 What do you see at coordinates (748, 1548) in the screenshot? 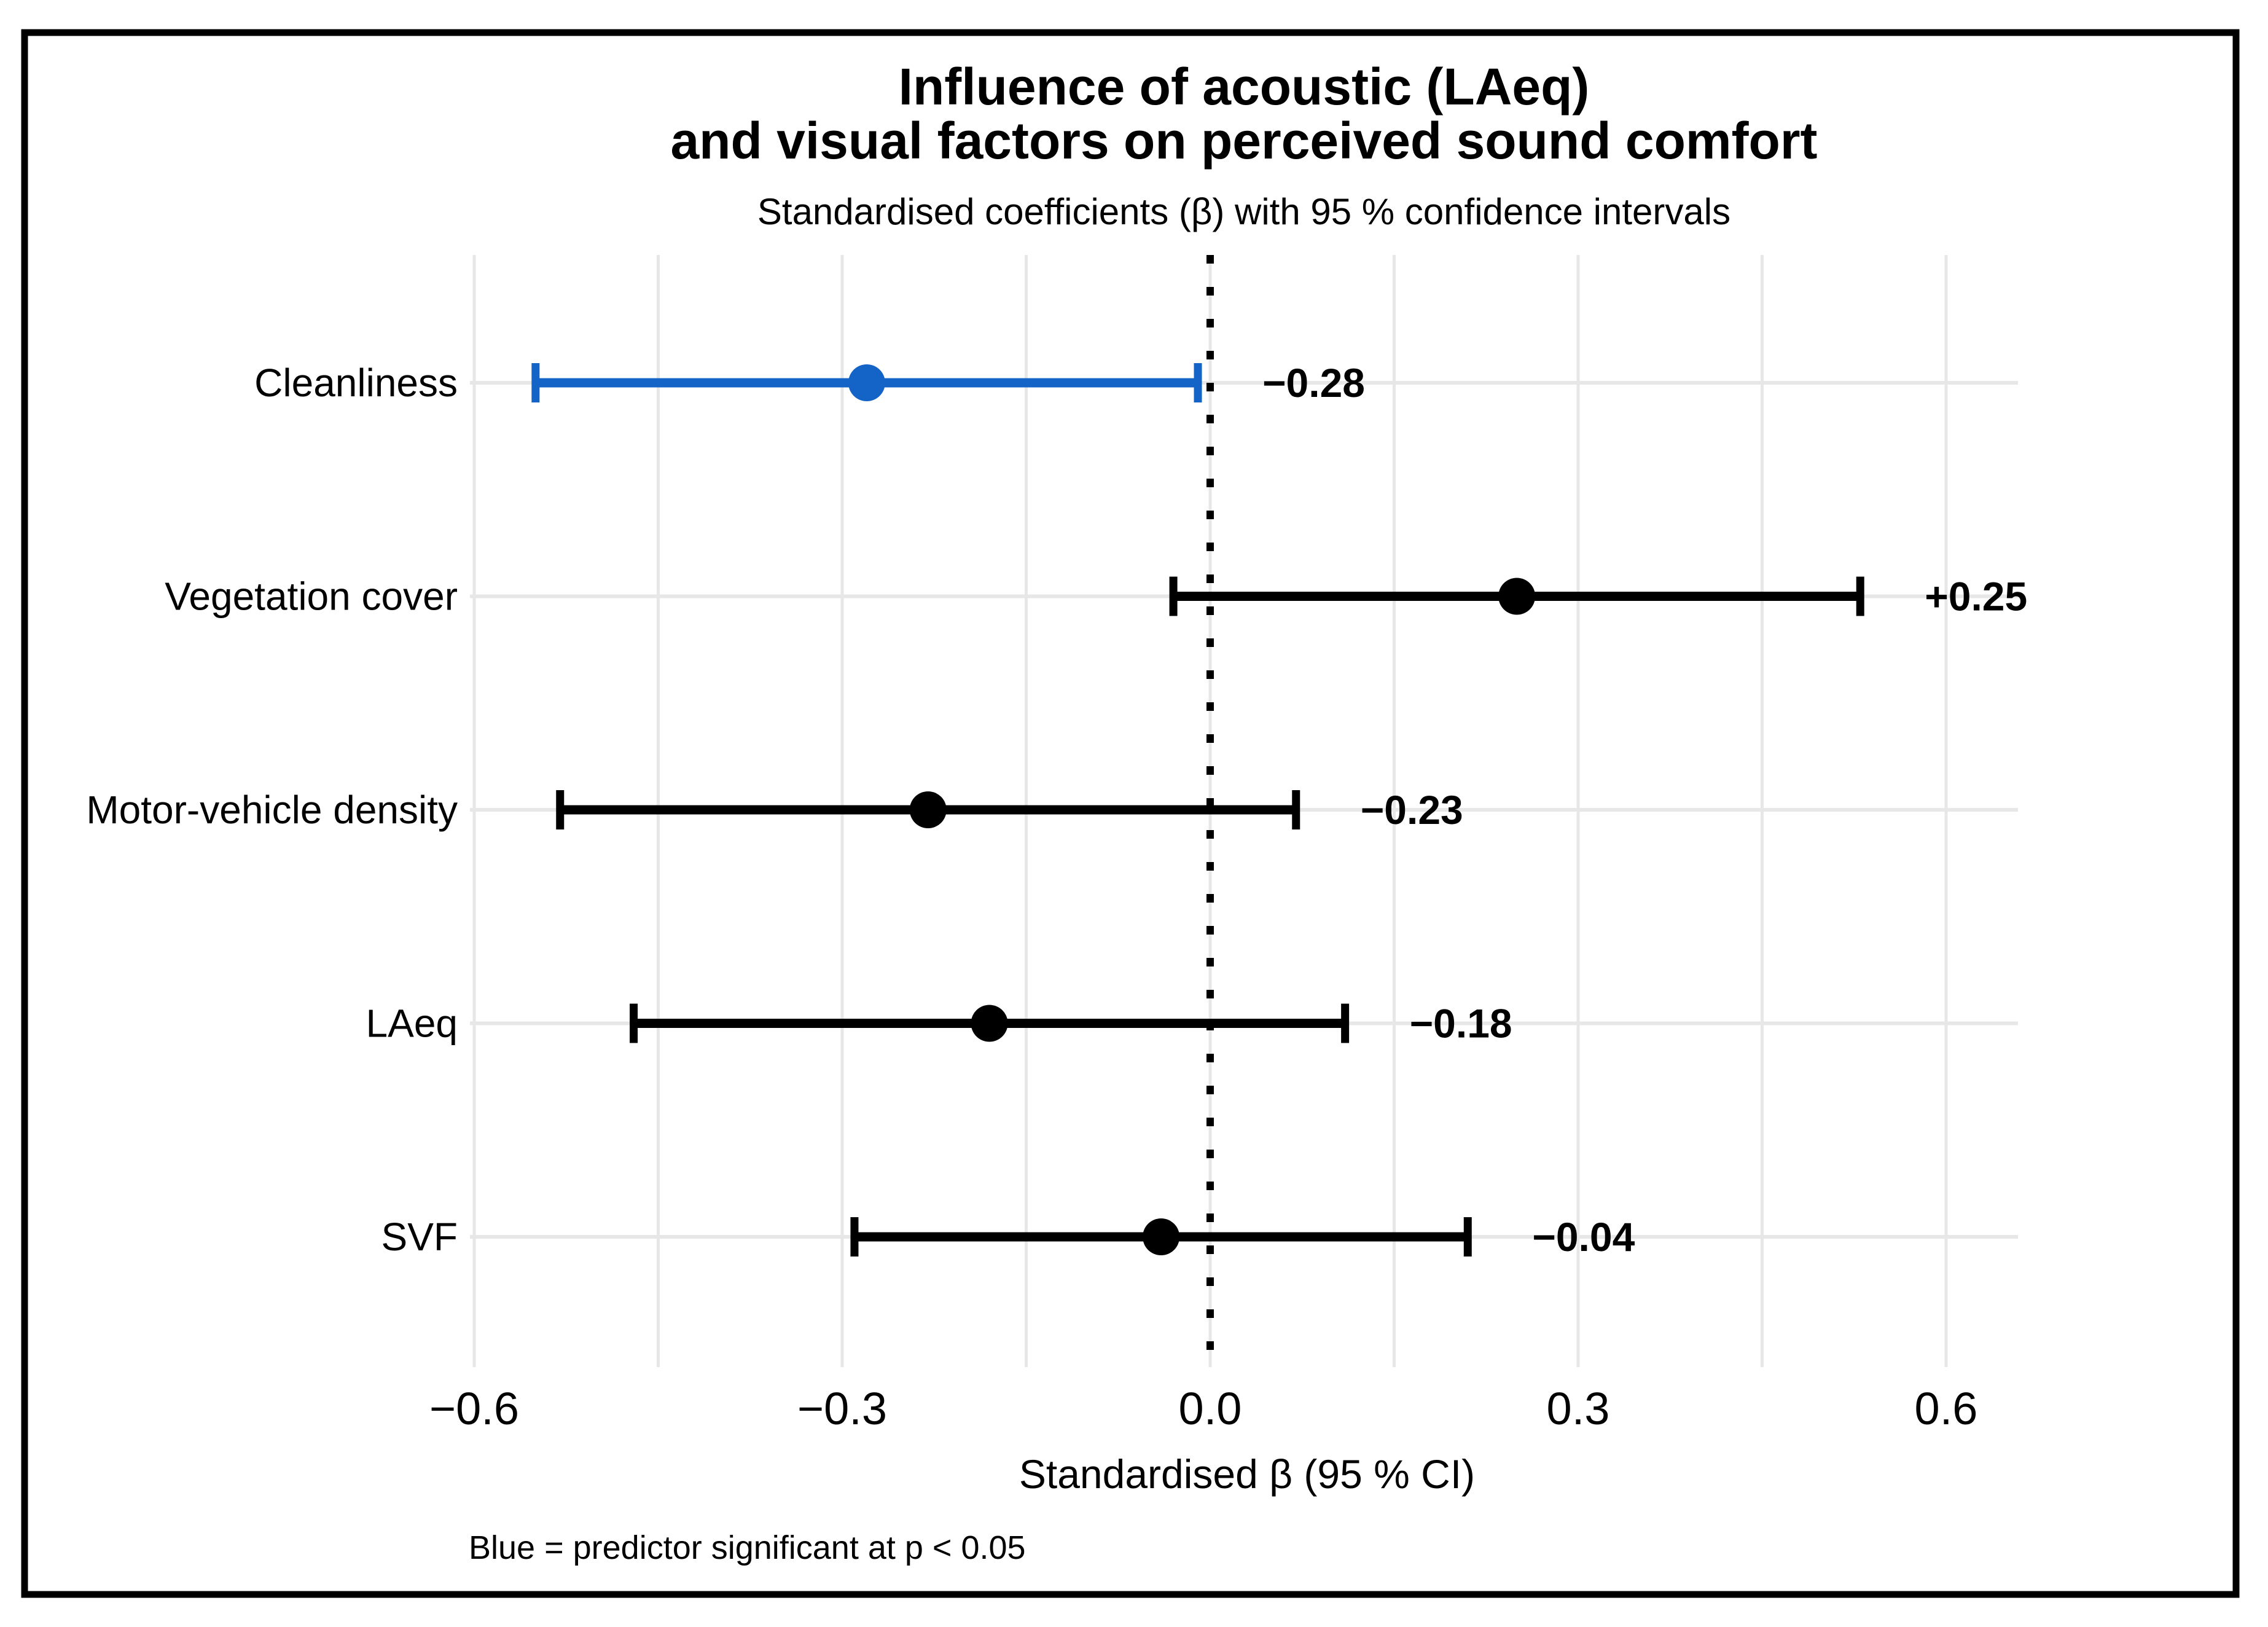
I see `caption-significance-note: Blue = predictor significant at p < 0.05` at bounding box center [748, 1548].